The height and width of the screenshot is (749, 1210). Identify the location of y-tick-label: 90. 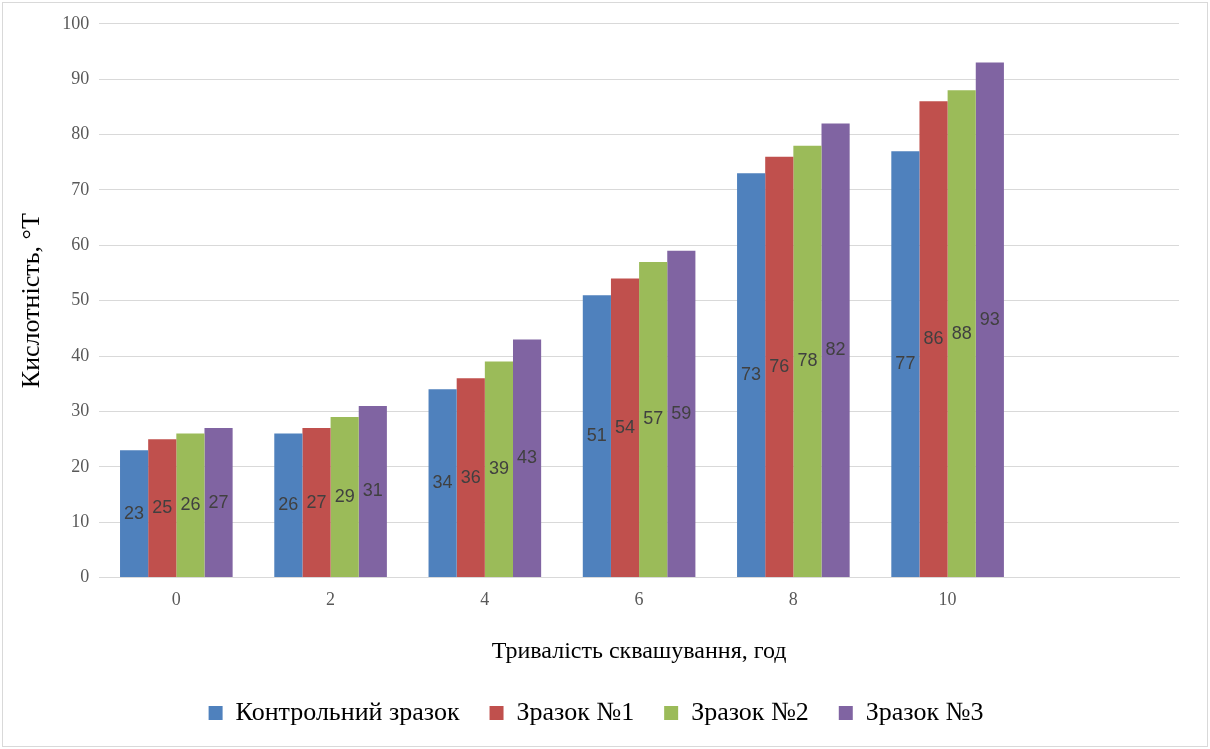
(80, 77).